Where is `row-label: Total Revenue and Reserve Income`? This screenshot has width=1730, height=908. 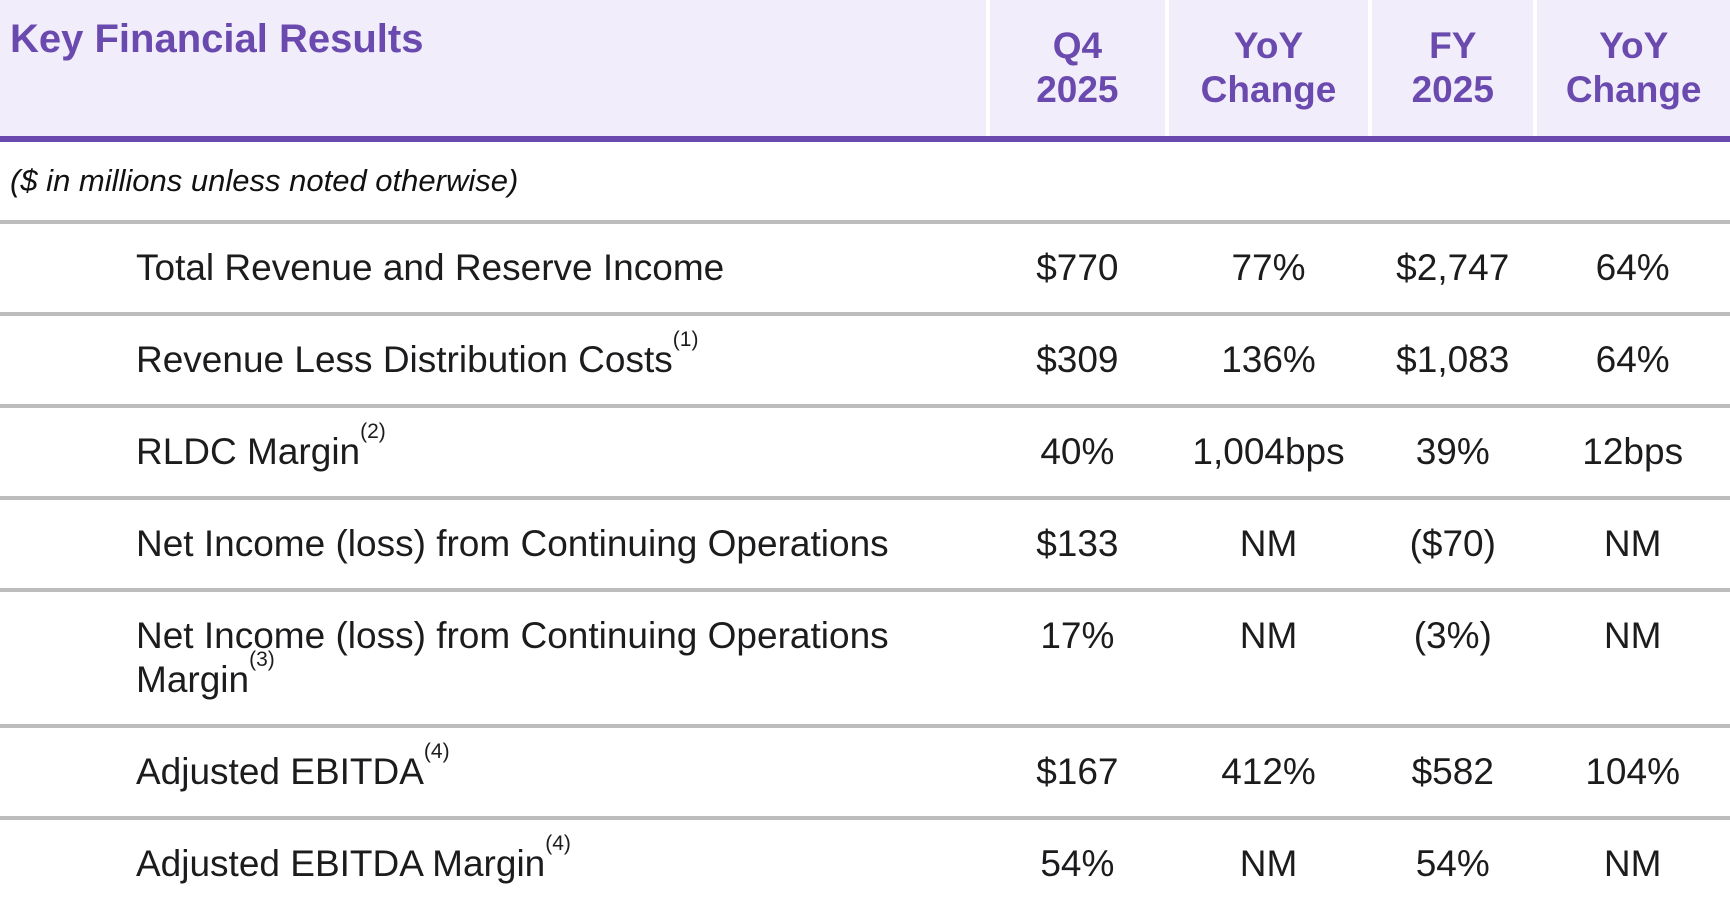
row-label: Total Revenue and Reserve Income is located at coordinates (494, 267).